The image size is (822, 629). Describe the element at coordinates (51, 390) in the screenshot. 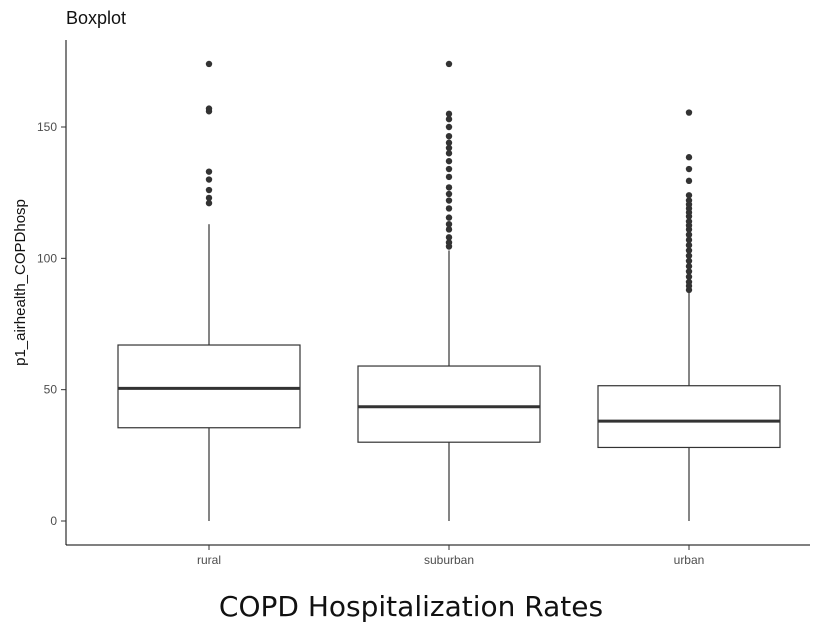

I see `y-tick-label: 50` at that location.